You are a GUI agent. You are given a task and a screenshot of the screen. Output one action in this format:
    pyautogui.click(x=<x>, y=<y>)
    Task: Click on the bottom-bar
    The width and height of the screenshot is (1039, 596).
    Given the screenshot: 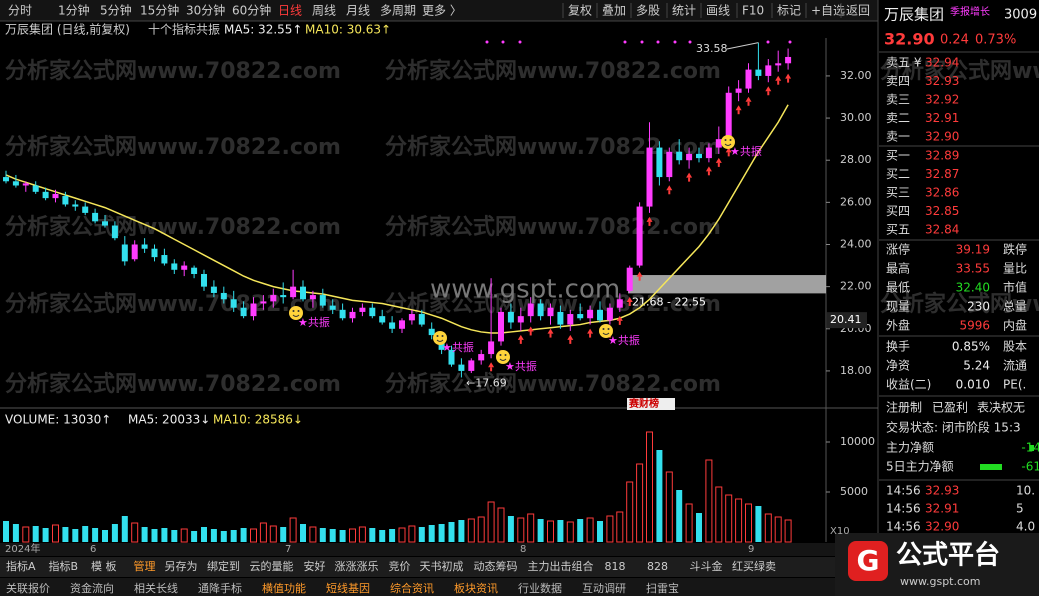 What is the action you would take?
    pyautogui.click(x=439, y=587)
    